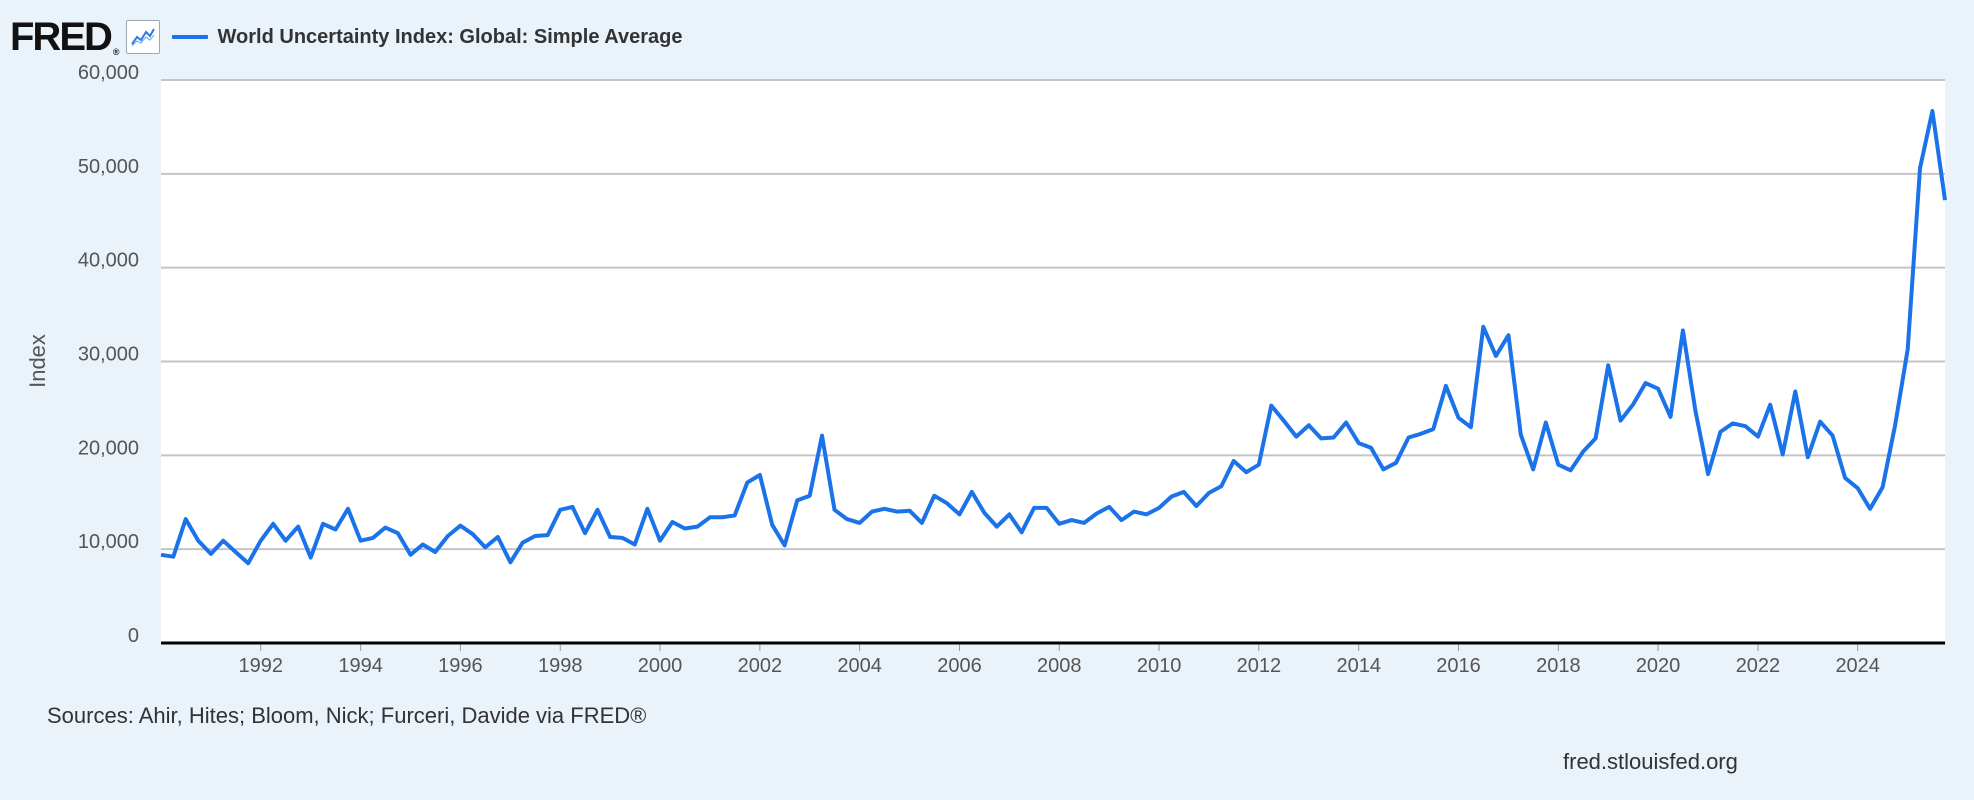  Describe the element at coordinates (108, 542) in the screenshot. I see `y-tick-label: 10,000` at that location.